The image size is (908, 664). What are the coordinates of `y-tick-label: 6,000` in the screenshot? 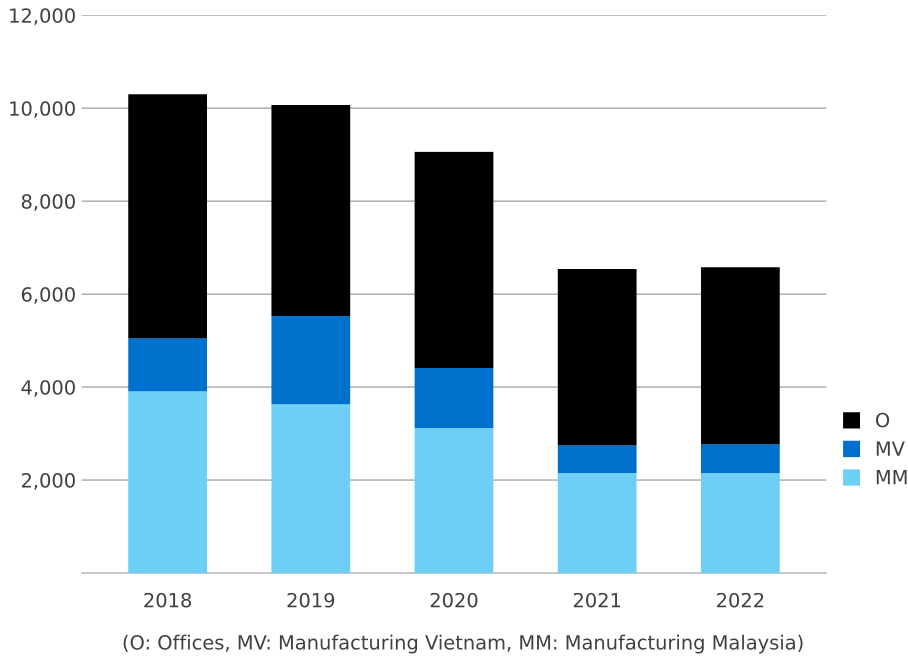 It's located at (48, 295).